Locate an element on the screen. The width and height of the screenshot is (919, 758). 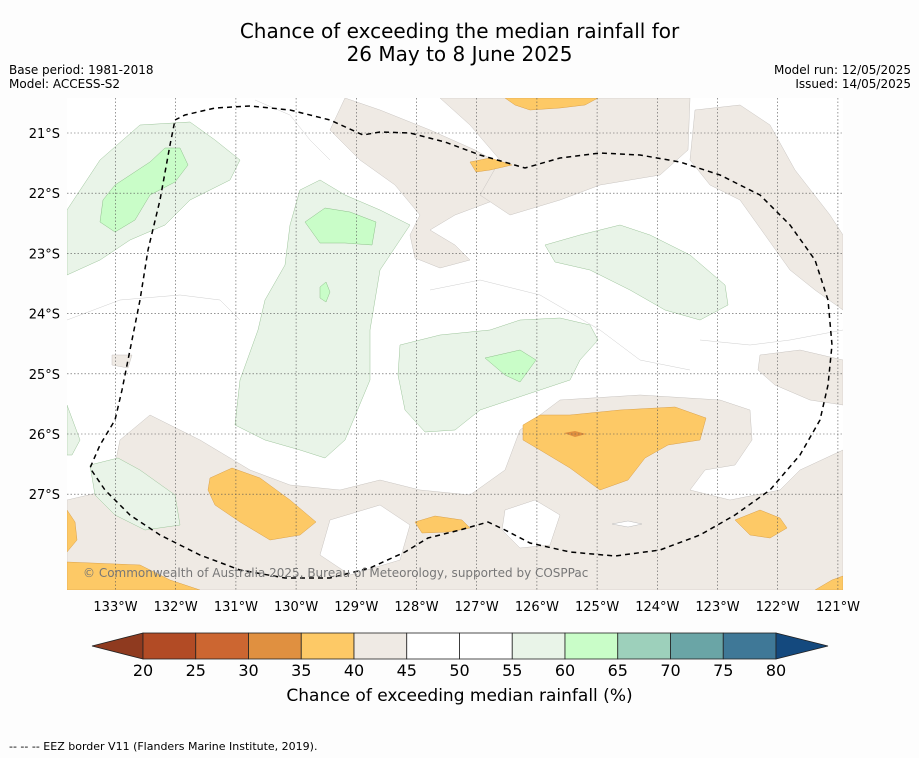
colorbar-tick-label: 70 is located at coordinates (670, 670).